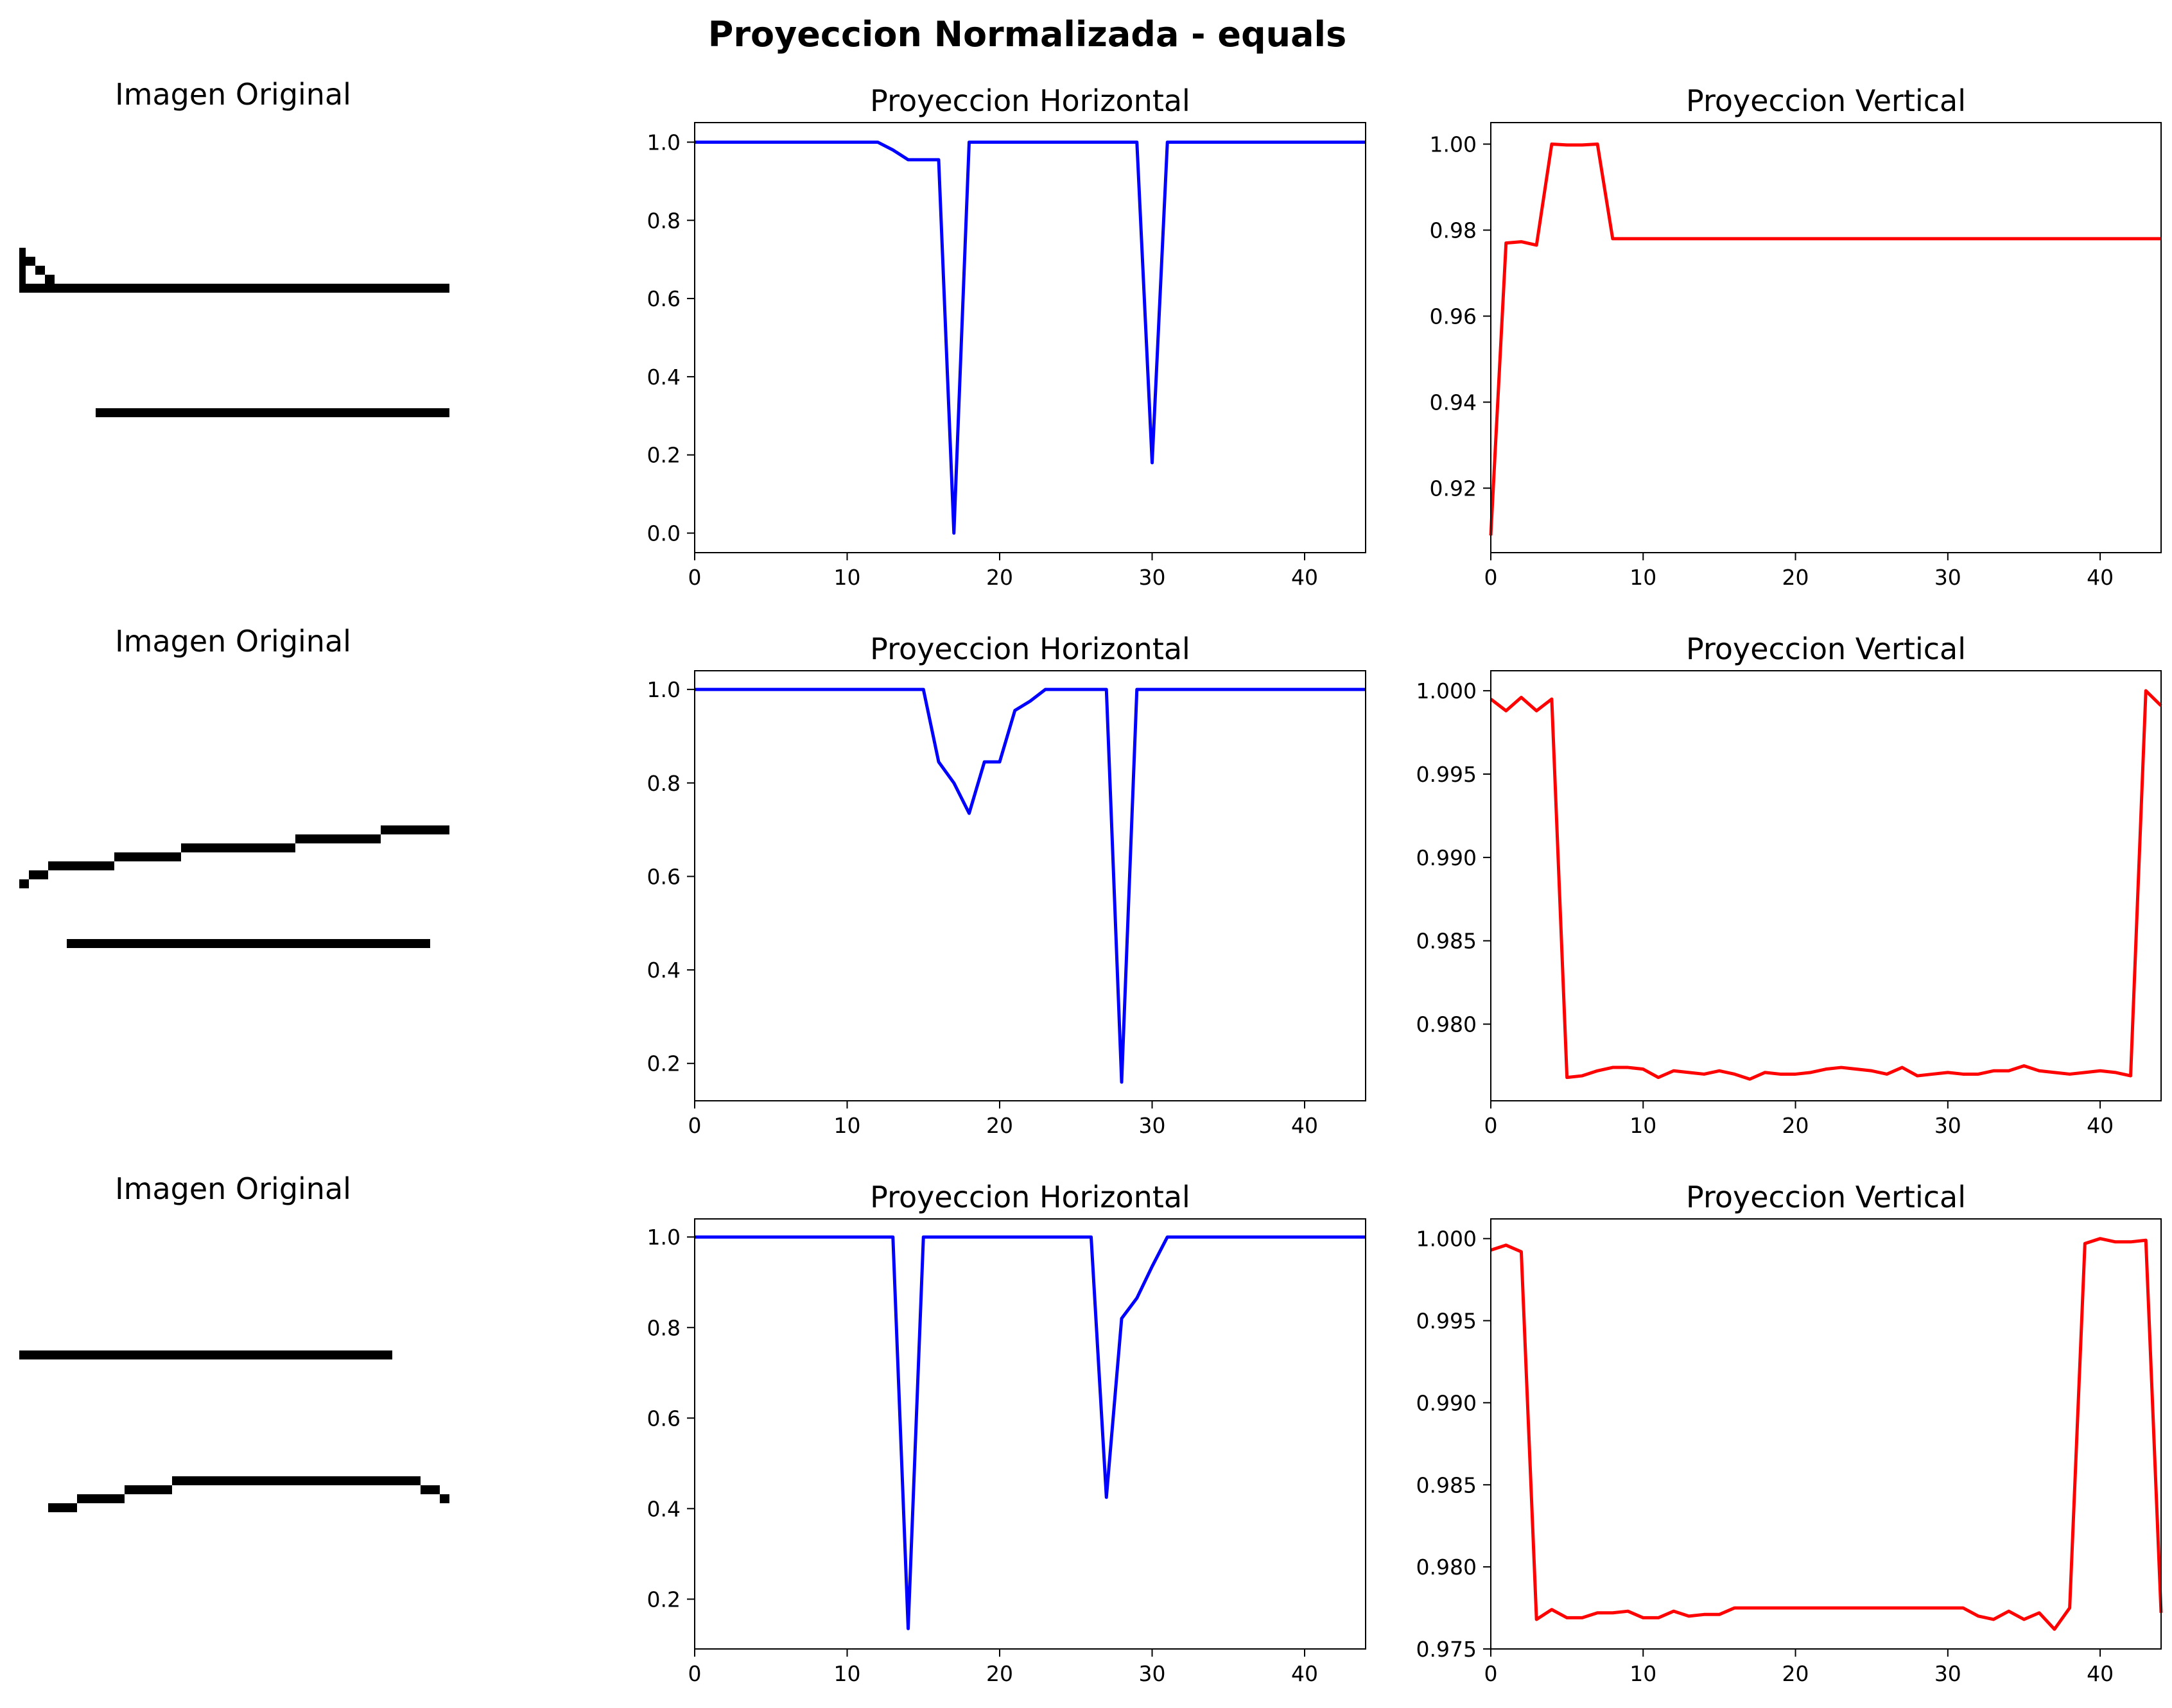 The height and width of the screenshot is (1708, 2172). What do you see at coordinates (1453, 402) in the screenshot?
I see `y-tick-label: 0.94` at bounding box center [1453, 402].